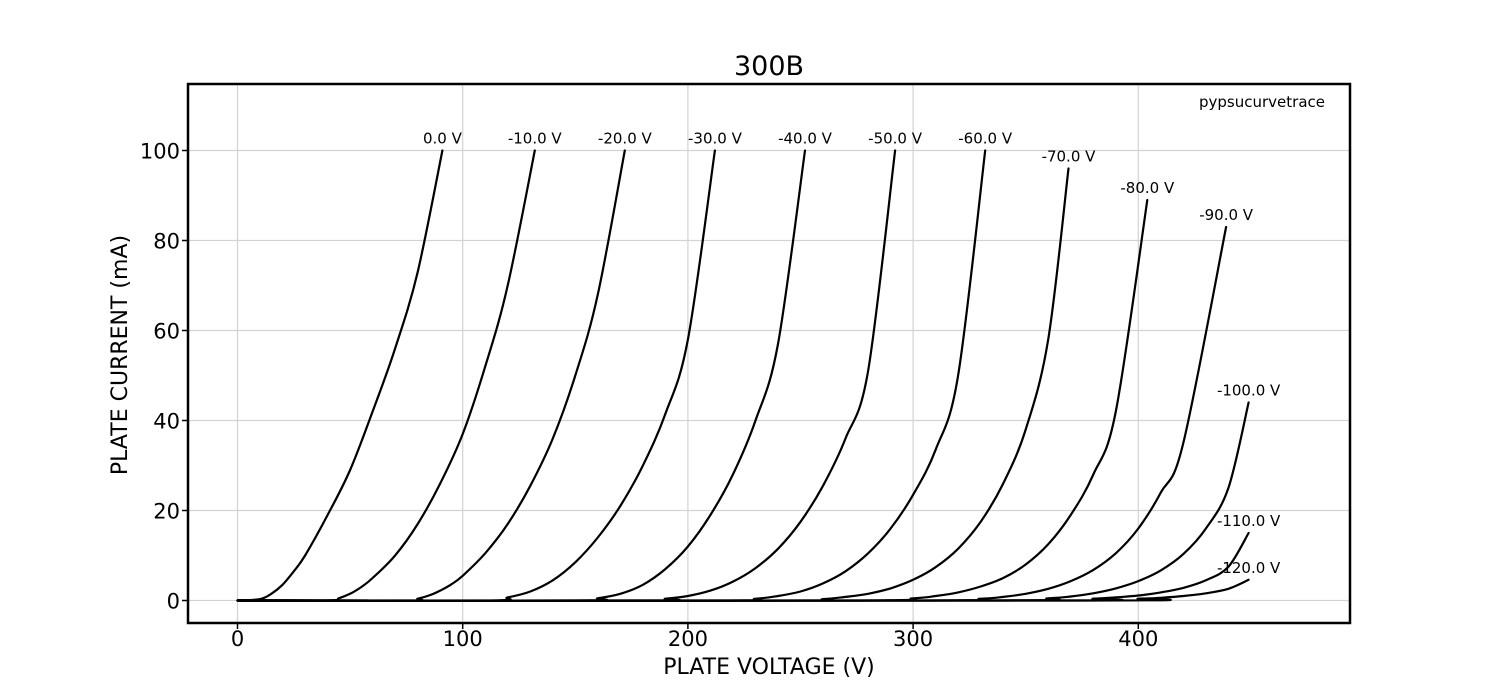  I want to click on series-label: -60.0 V, so click(985, 139).